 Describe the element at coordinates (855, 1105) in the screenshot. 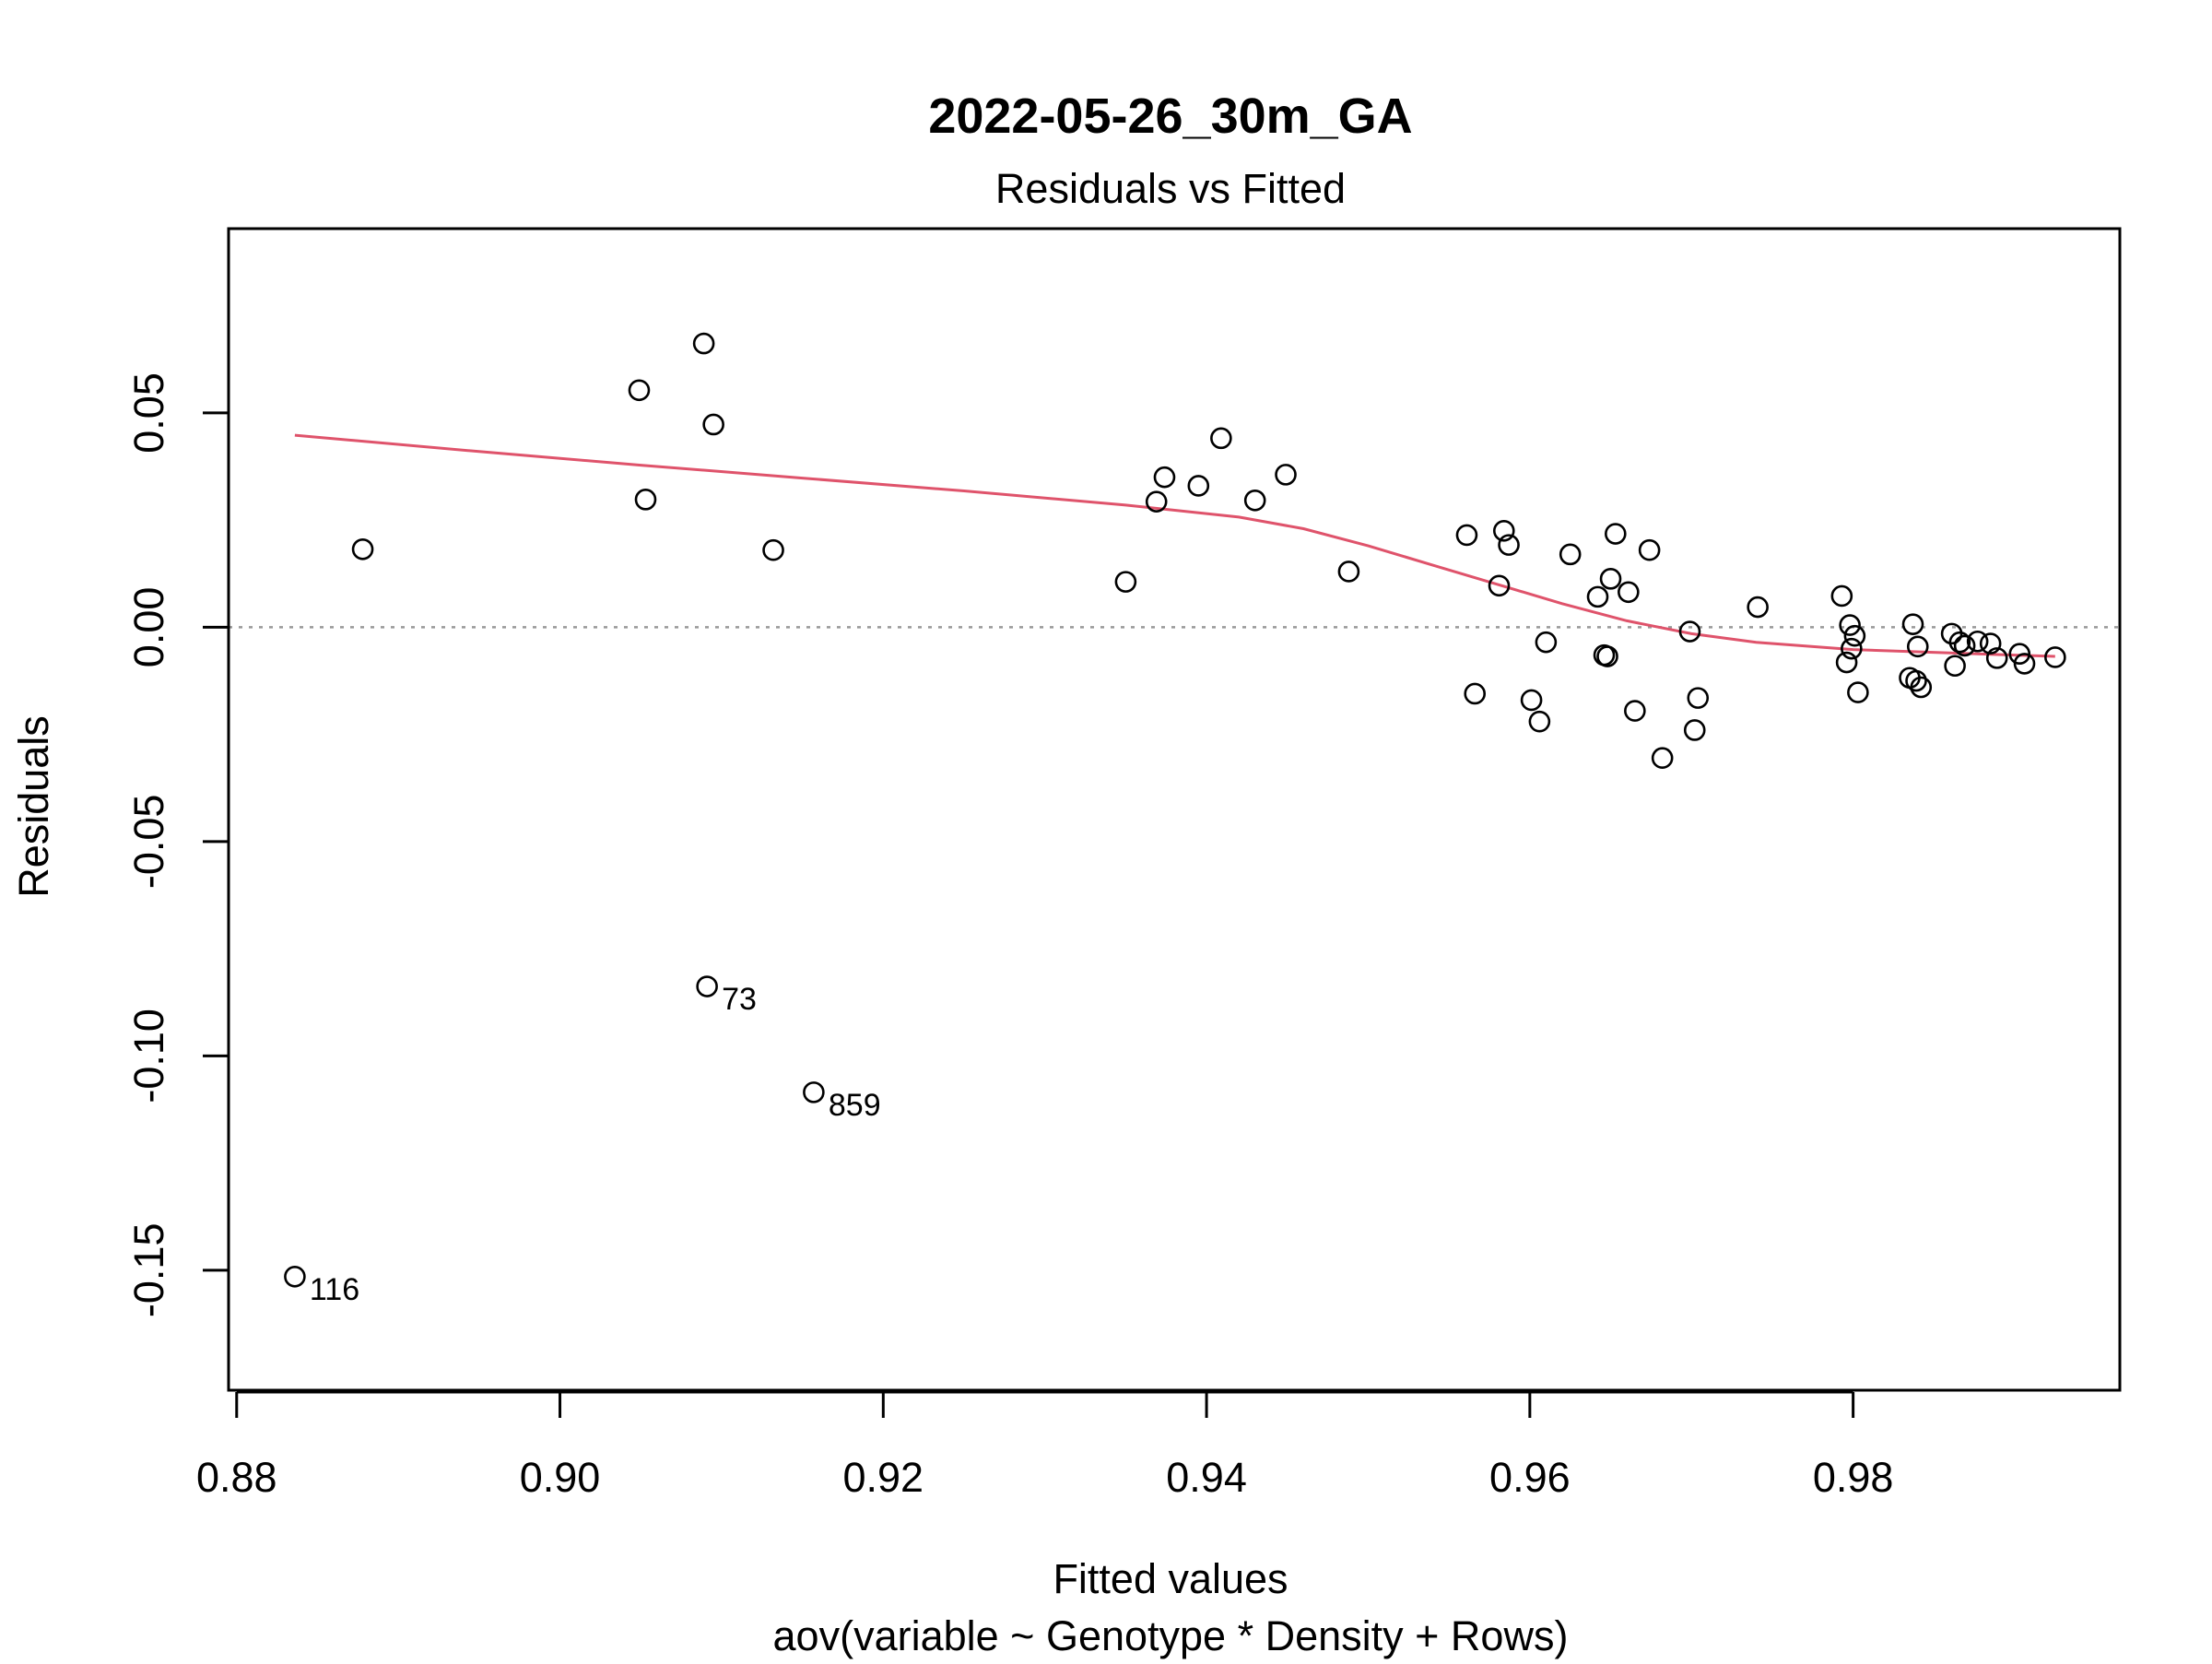

I see `point-label: 859` at that location.